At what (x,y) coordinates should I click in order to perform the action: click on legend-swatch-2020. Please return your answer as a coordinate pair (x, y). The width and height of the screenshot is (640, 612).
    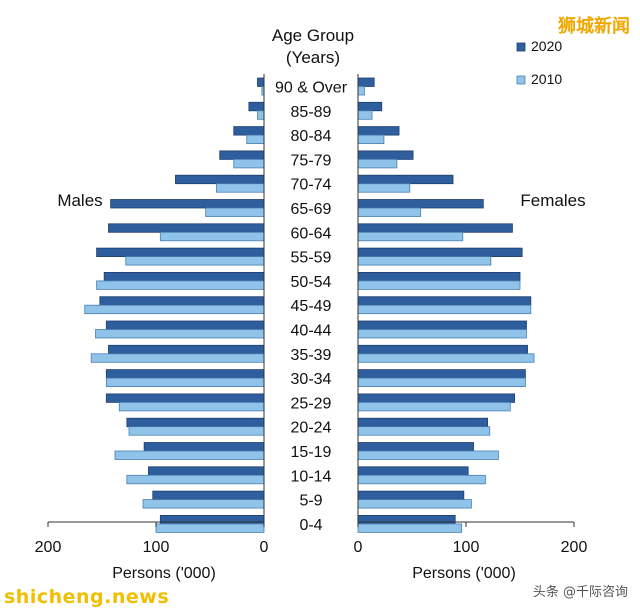
    Looking at the image, I should click on (521, 47).